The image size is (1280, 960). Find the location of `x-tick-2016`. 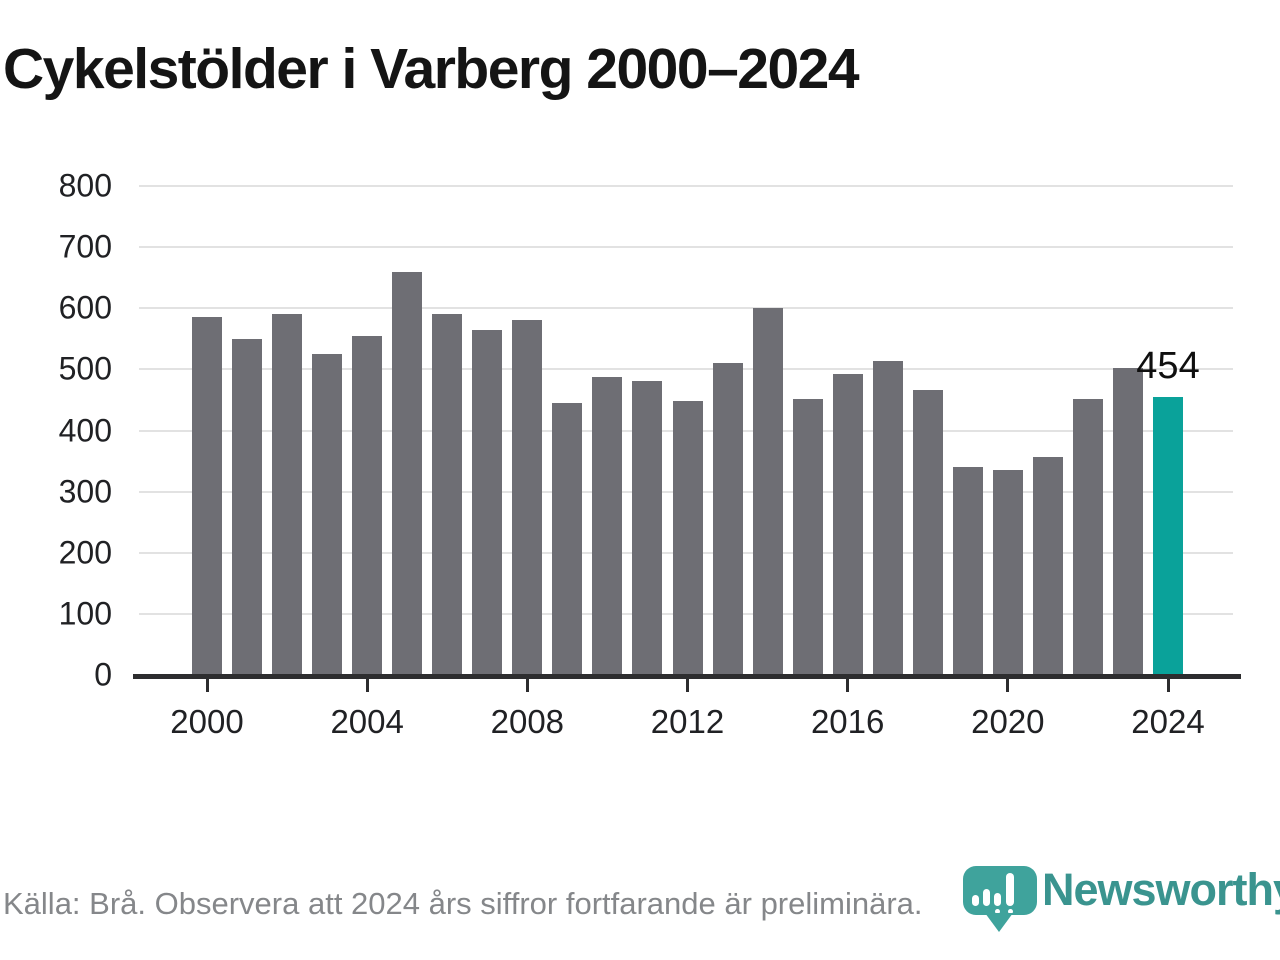

x-tick-2016 is located at coordinates (848, 685).